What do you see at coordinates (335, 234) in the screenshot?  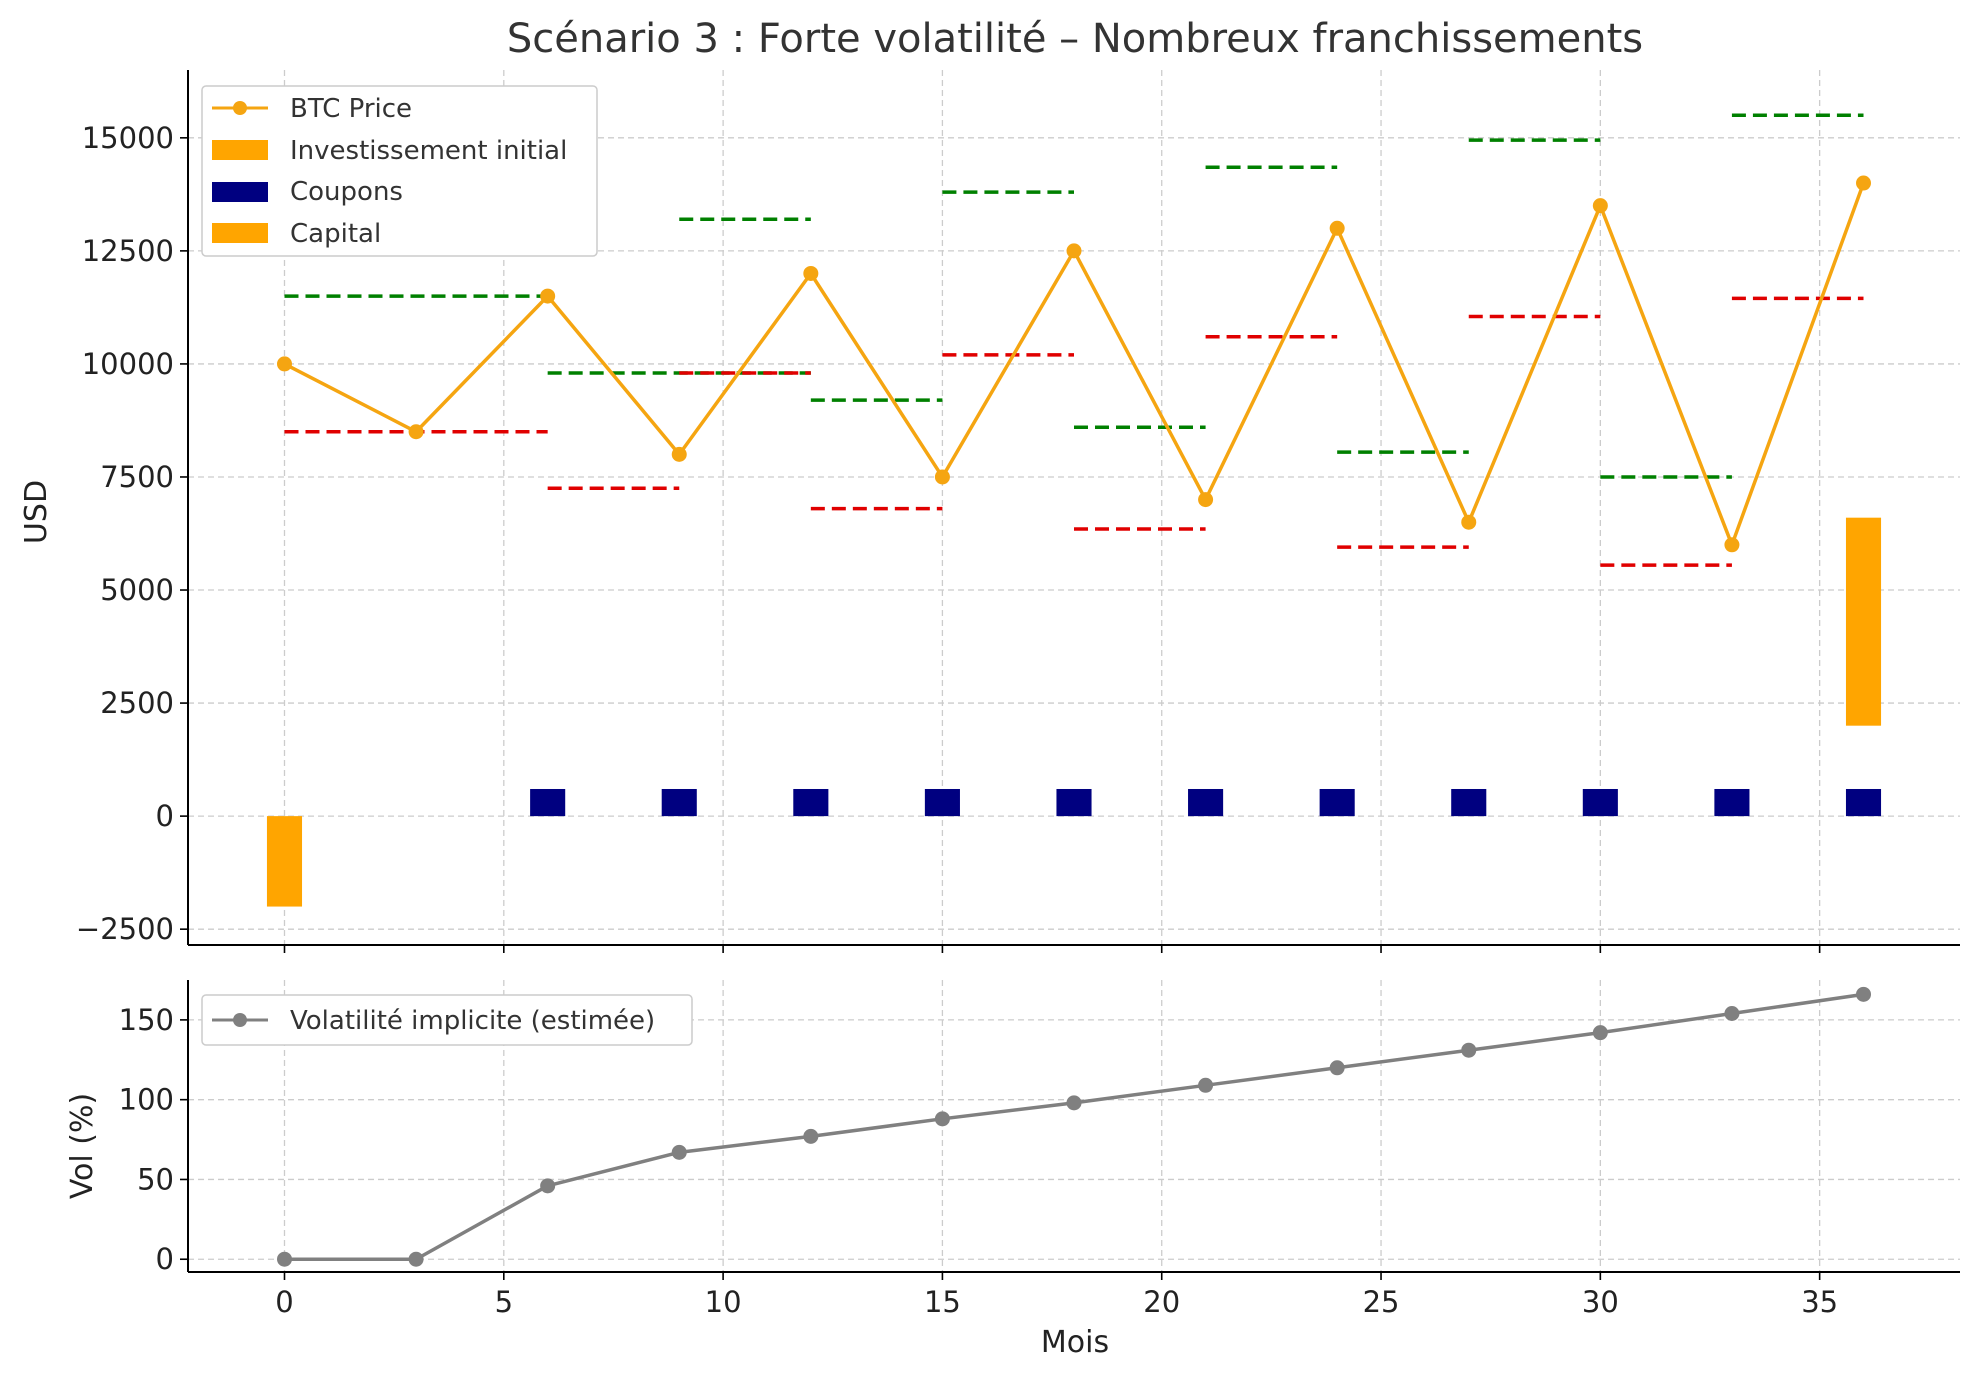 I see `legend-label-capital: Capital` at bounding box center [335, 234].